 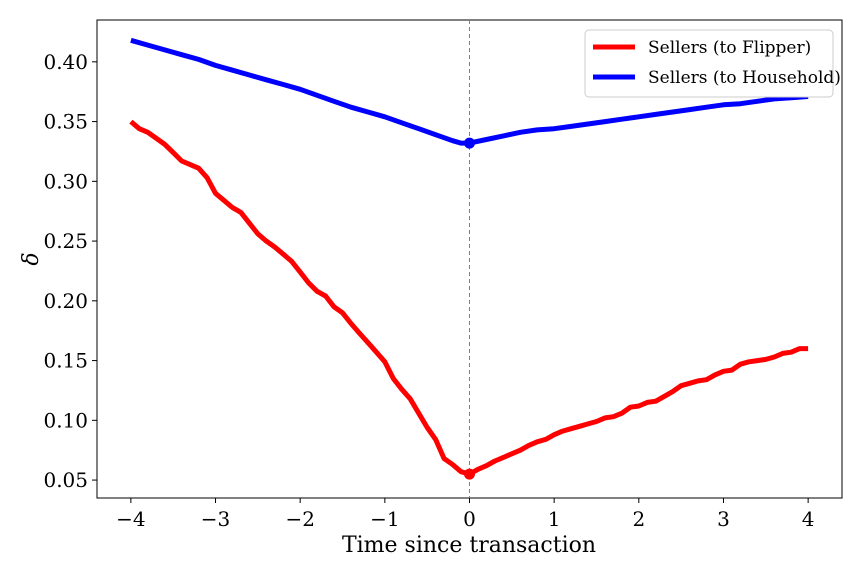 What do you see at coordinates (554, 519) in the screenshot?
I see `x-tick-label: 1` at bounding box center [554, 519].